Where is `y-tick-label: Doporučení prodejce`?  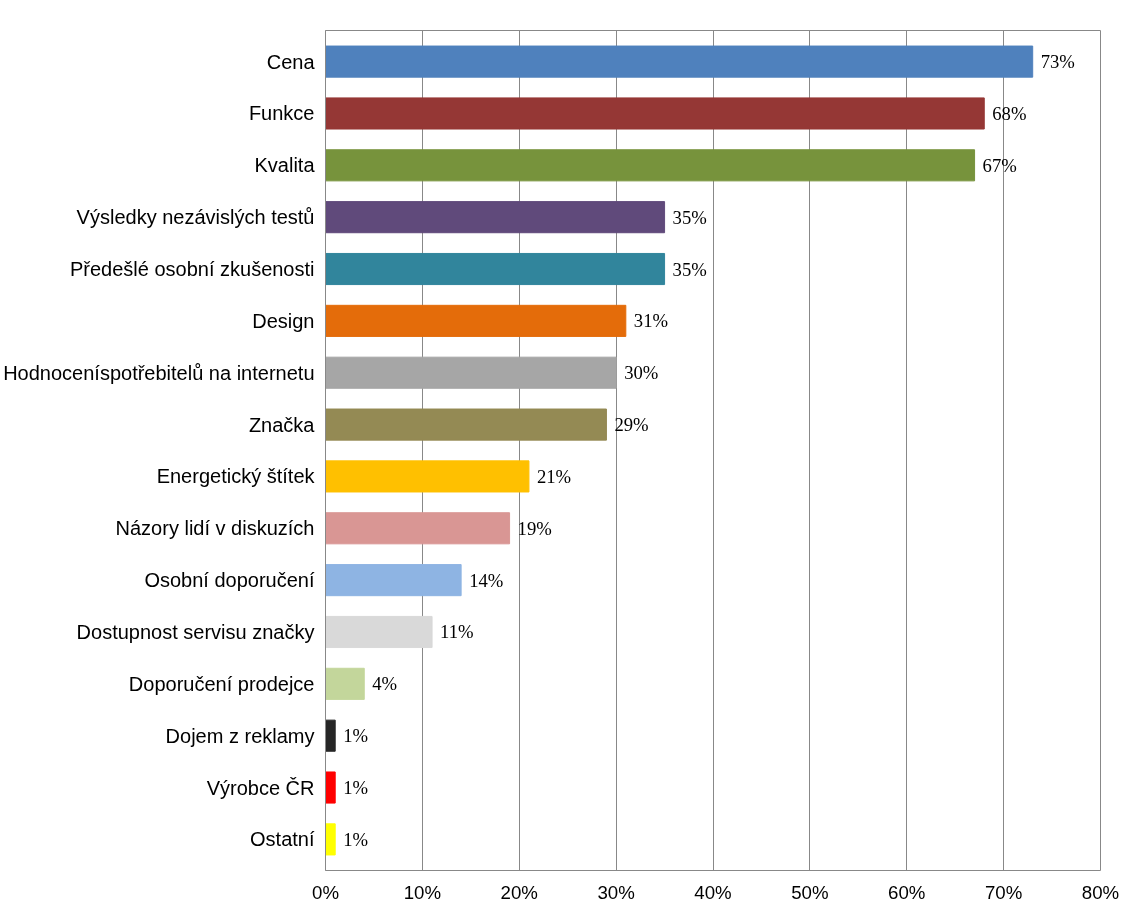
y-tick-label: Doporučení prodejce is located at coordinates (221, 683).